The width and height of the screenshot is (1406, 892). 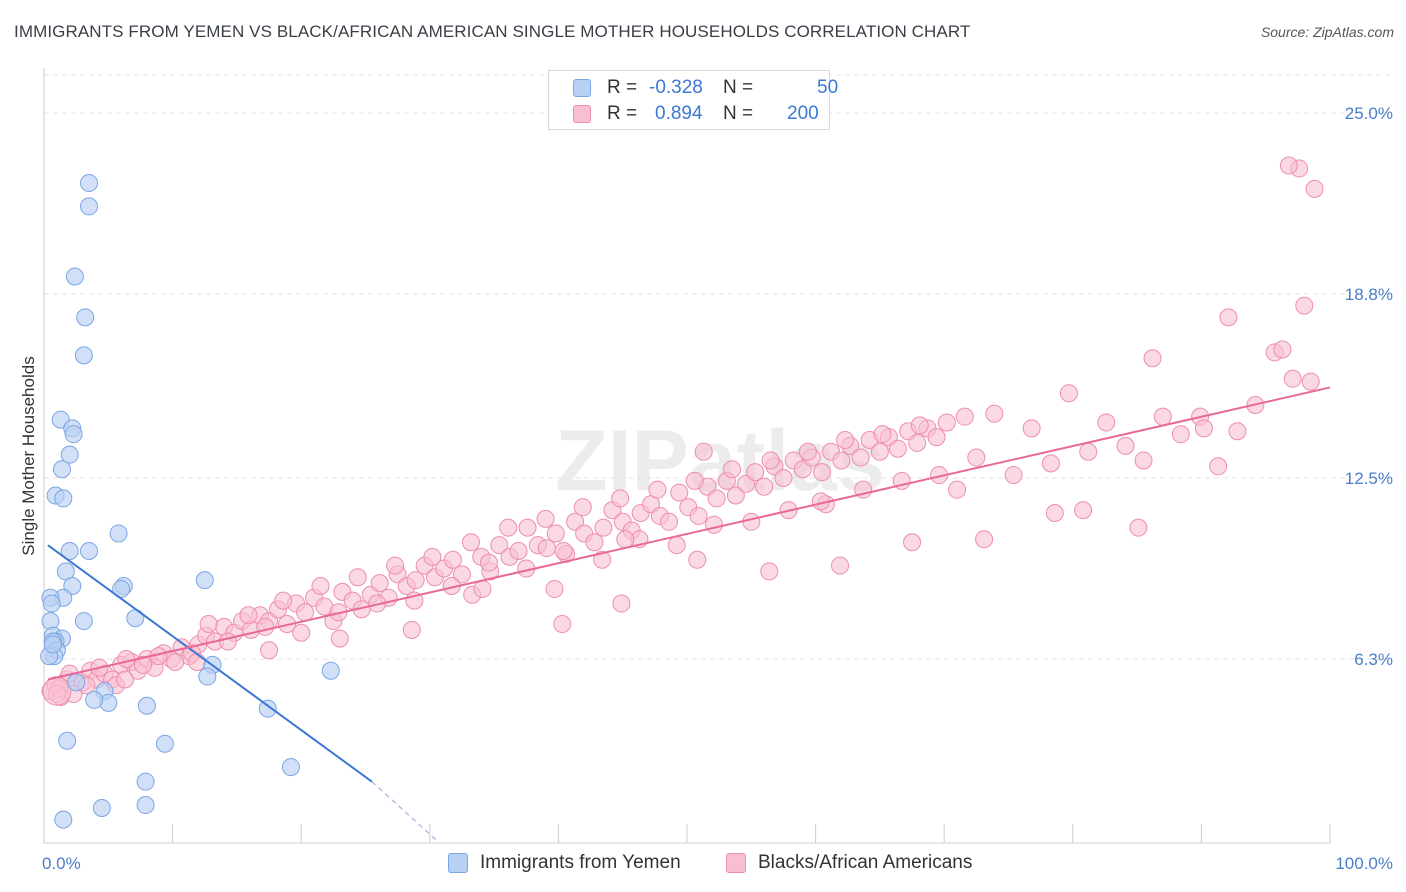 What do you see at coordinates (28, 455) in the screenshot?
I see `y-axis-label: Single Mother Households` at bounding box center [28, 455].